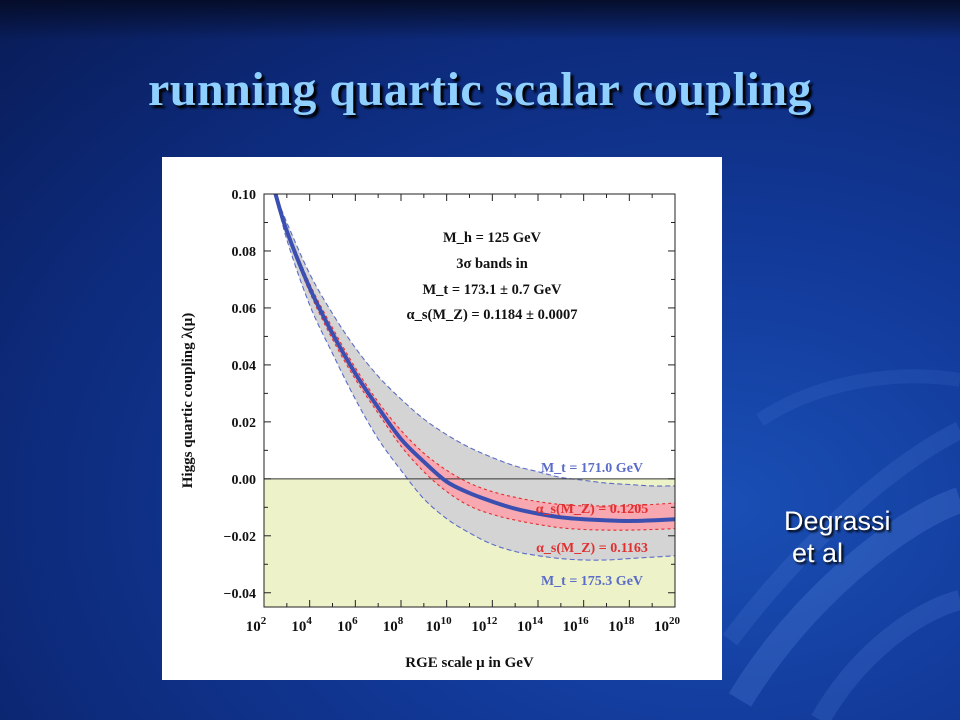 Image resolution: width=960 pixels, height=720 pixels. Describe the element at coordinates (847, 537) in the screenshot. I see `credit-text: Degrassi et al` at that location.